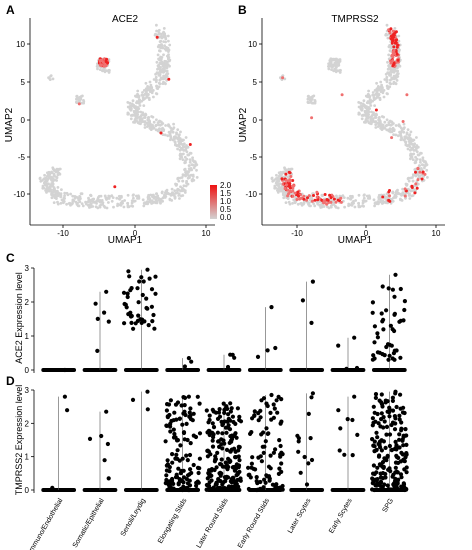 Image resolution: width=472 pixels, height=550 pixels. I want to click on y-tick-label: 0, so click(27, 370).